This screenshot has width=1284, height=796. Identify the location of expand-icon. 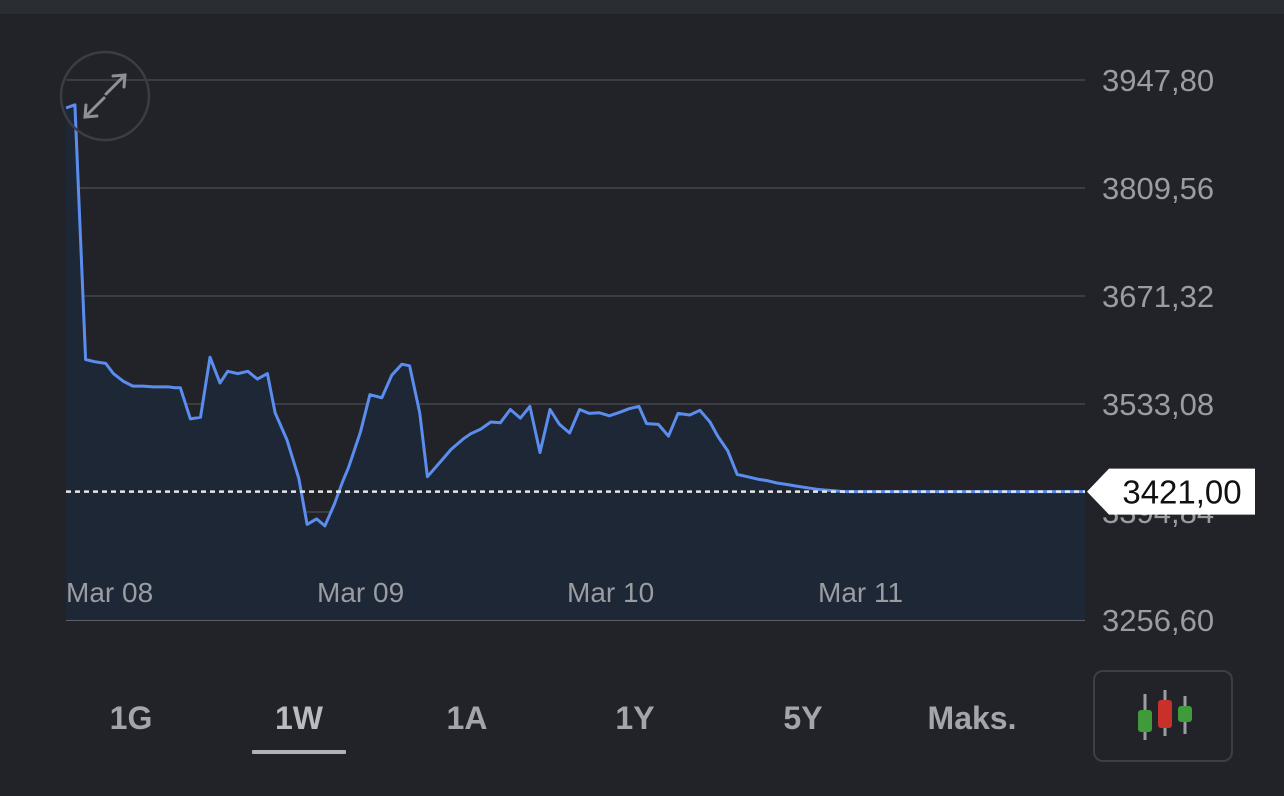
(105, 96).